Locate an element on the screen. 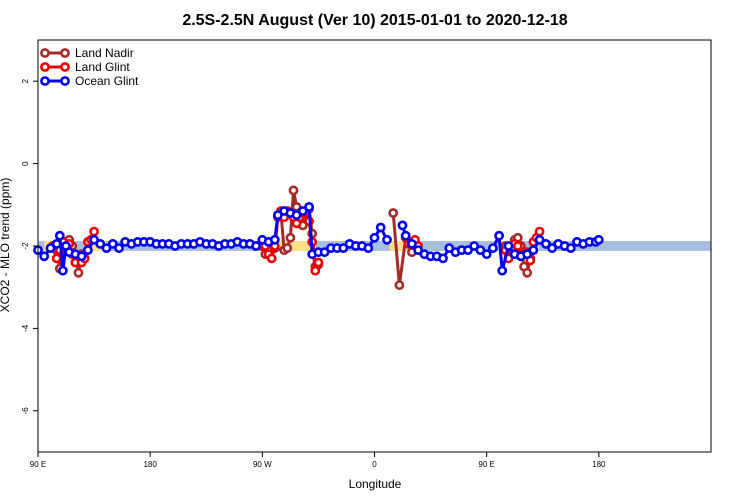  y-axis: 2 0 -2 -4 -6 is located at coordinates (29, 246).